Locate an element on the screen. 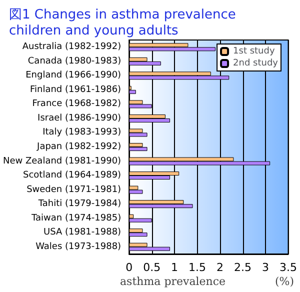 The height and width of the screenshot is (292, 300). legend-label: 1st study is located at coordinates (254, 51).